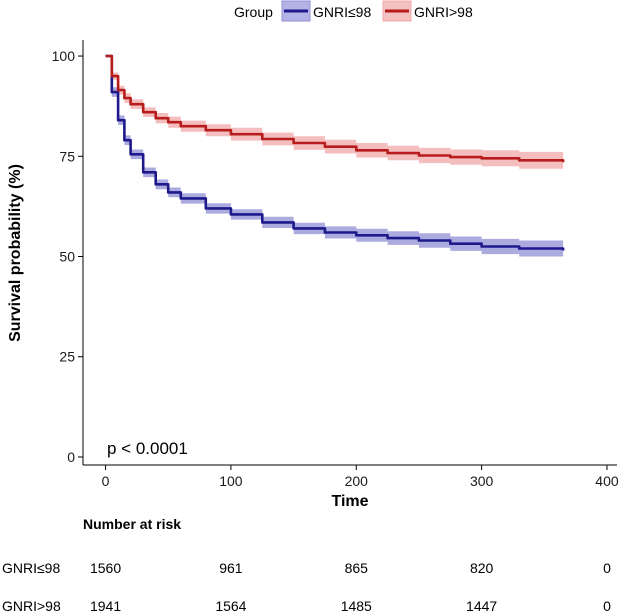 This screenshot has width=624, height=615. Describe the element at coordinates (67, 357) in the screenshot. I see `y-tick-label: 25` at that location.